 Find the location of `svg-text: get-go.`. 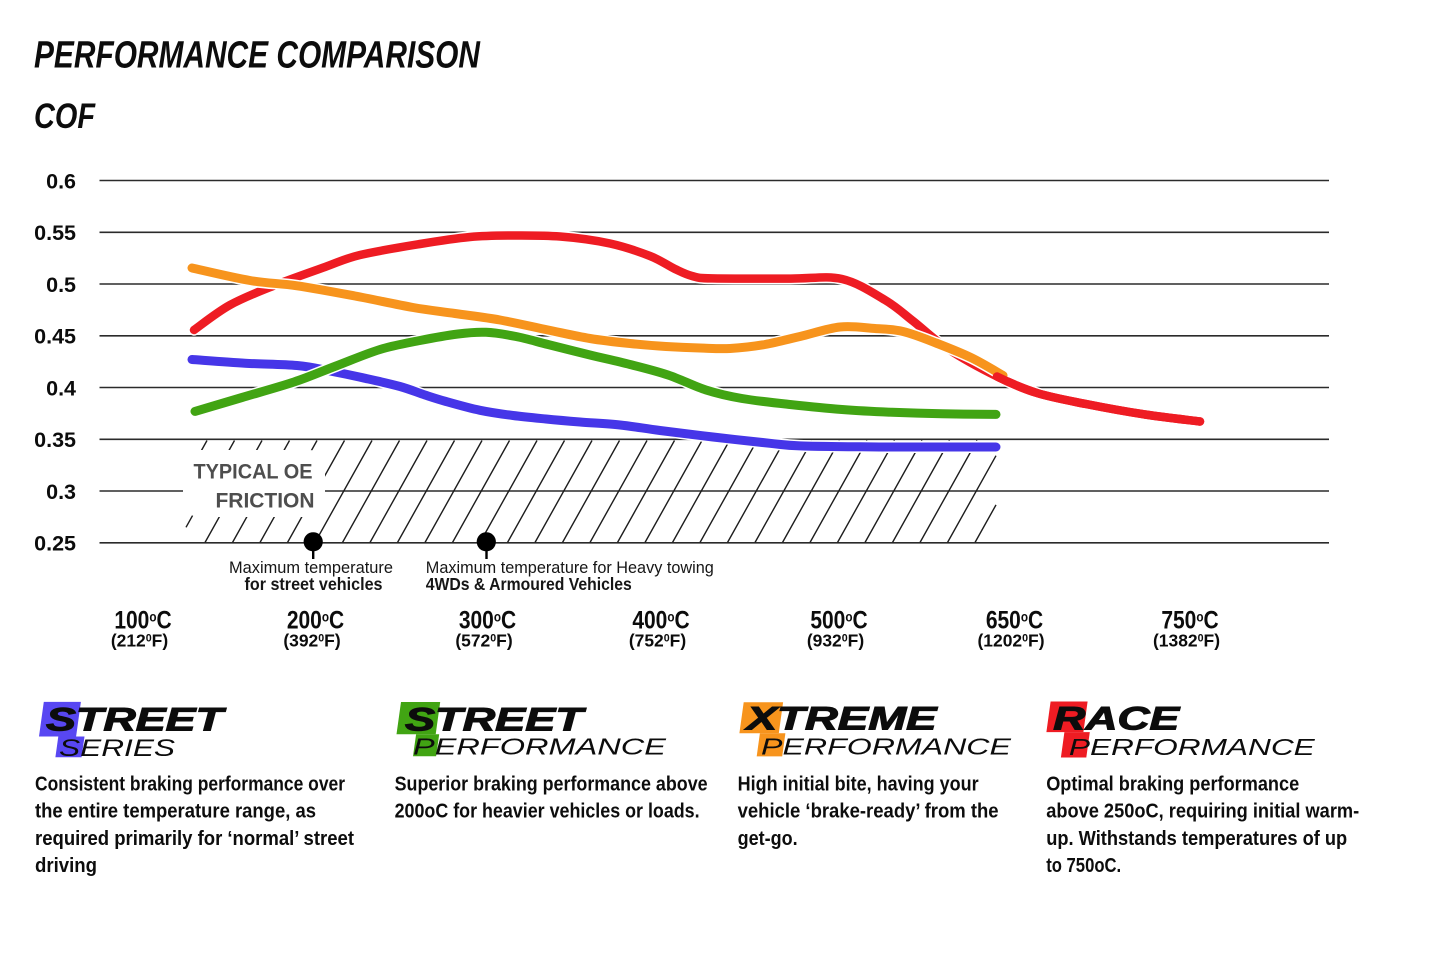

svg-text: get-go. is located at coordinates (768, 839).